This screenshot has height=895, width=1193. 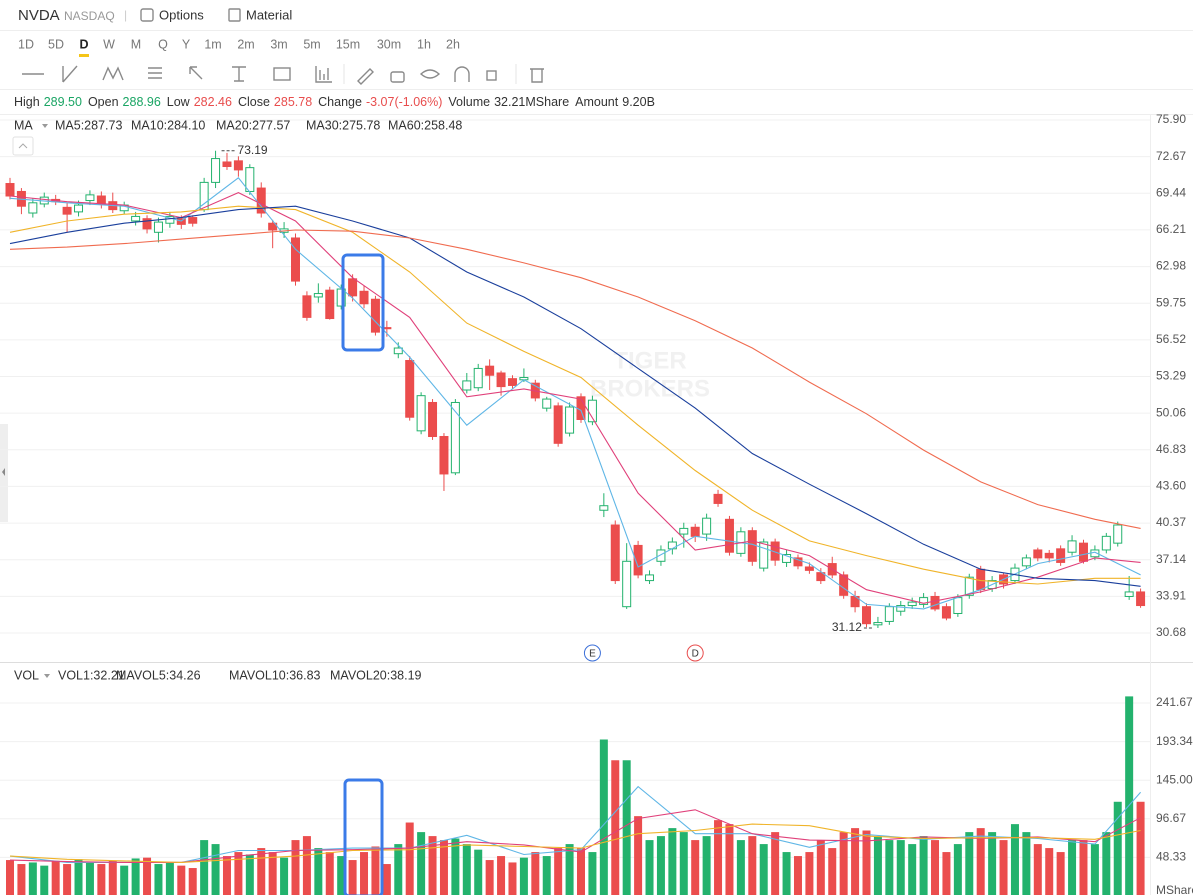 I want to click on period-tab: 5D, so click(x=56, y=44).